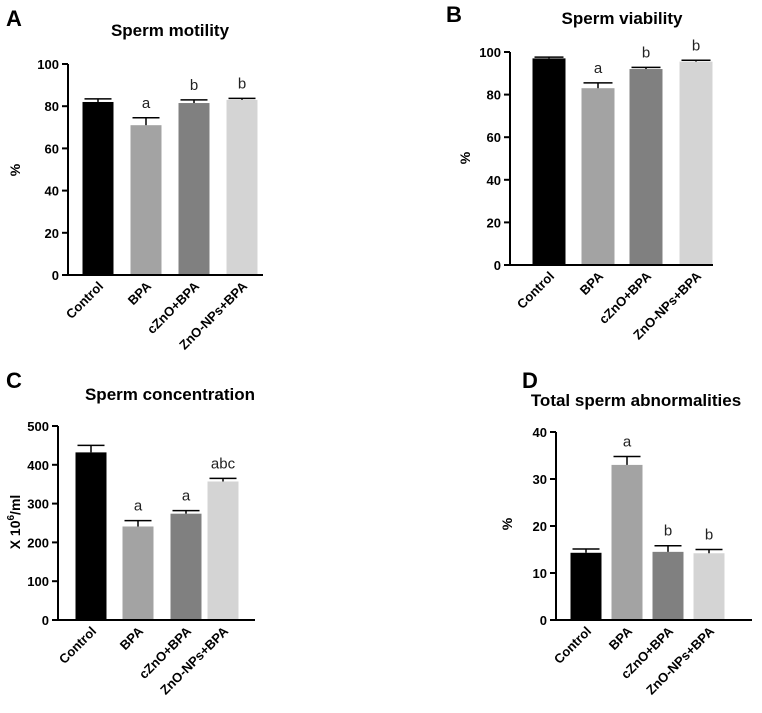 The height and width of the screenshot is (713, 762). What do you see at coordinates (14, 18) in the screenshot?
I see `panel-letter: A` at bounding box center [14, 18].